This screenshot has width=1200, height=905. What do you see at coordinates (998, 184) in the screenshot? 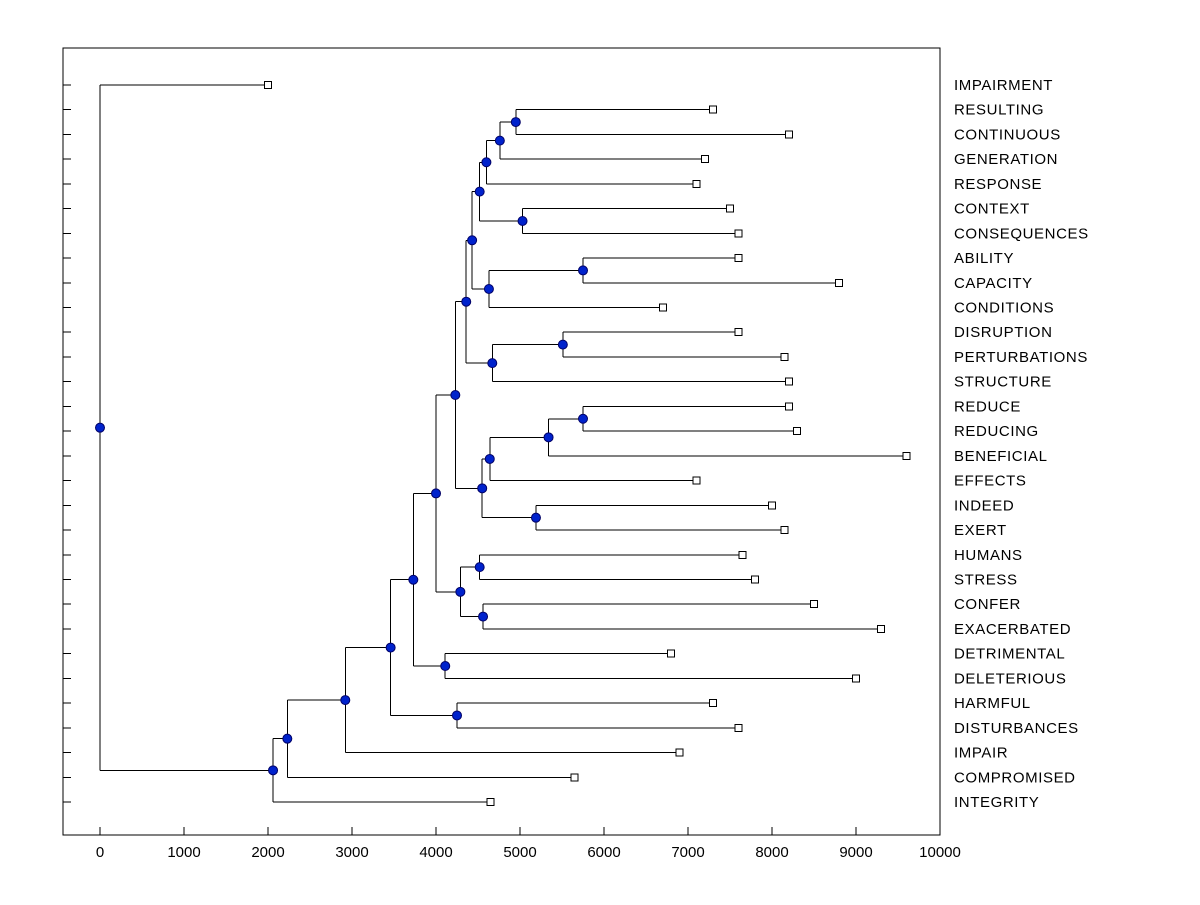
I see `leaf-label: RESPONSE` at bounding box center [998, 184].